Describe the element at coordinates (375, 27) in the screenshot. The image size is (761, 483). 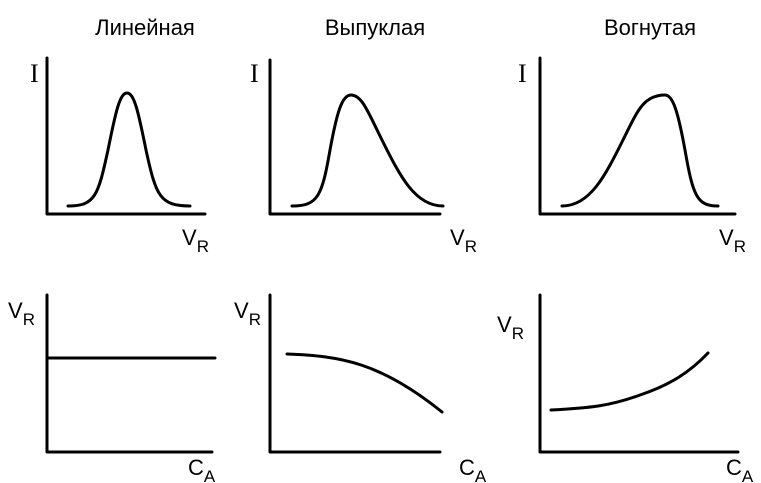
I see `column-title: Выпуклая` at that location.